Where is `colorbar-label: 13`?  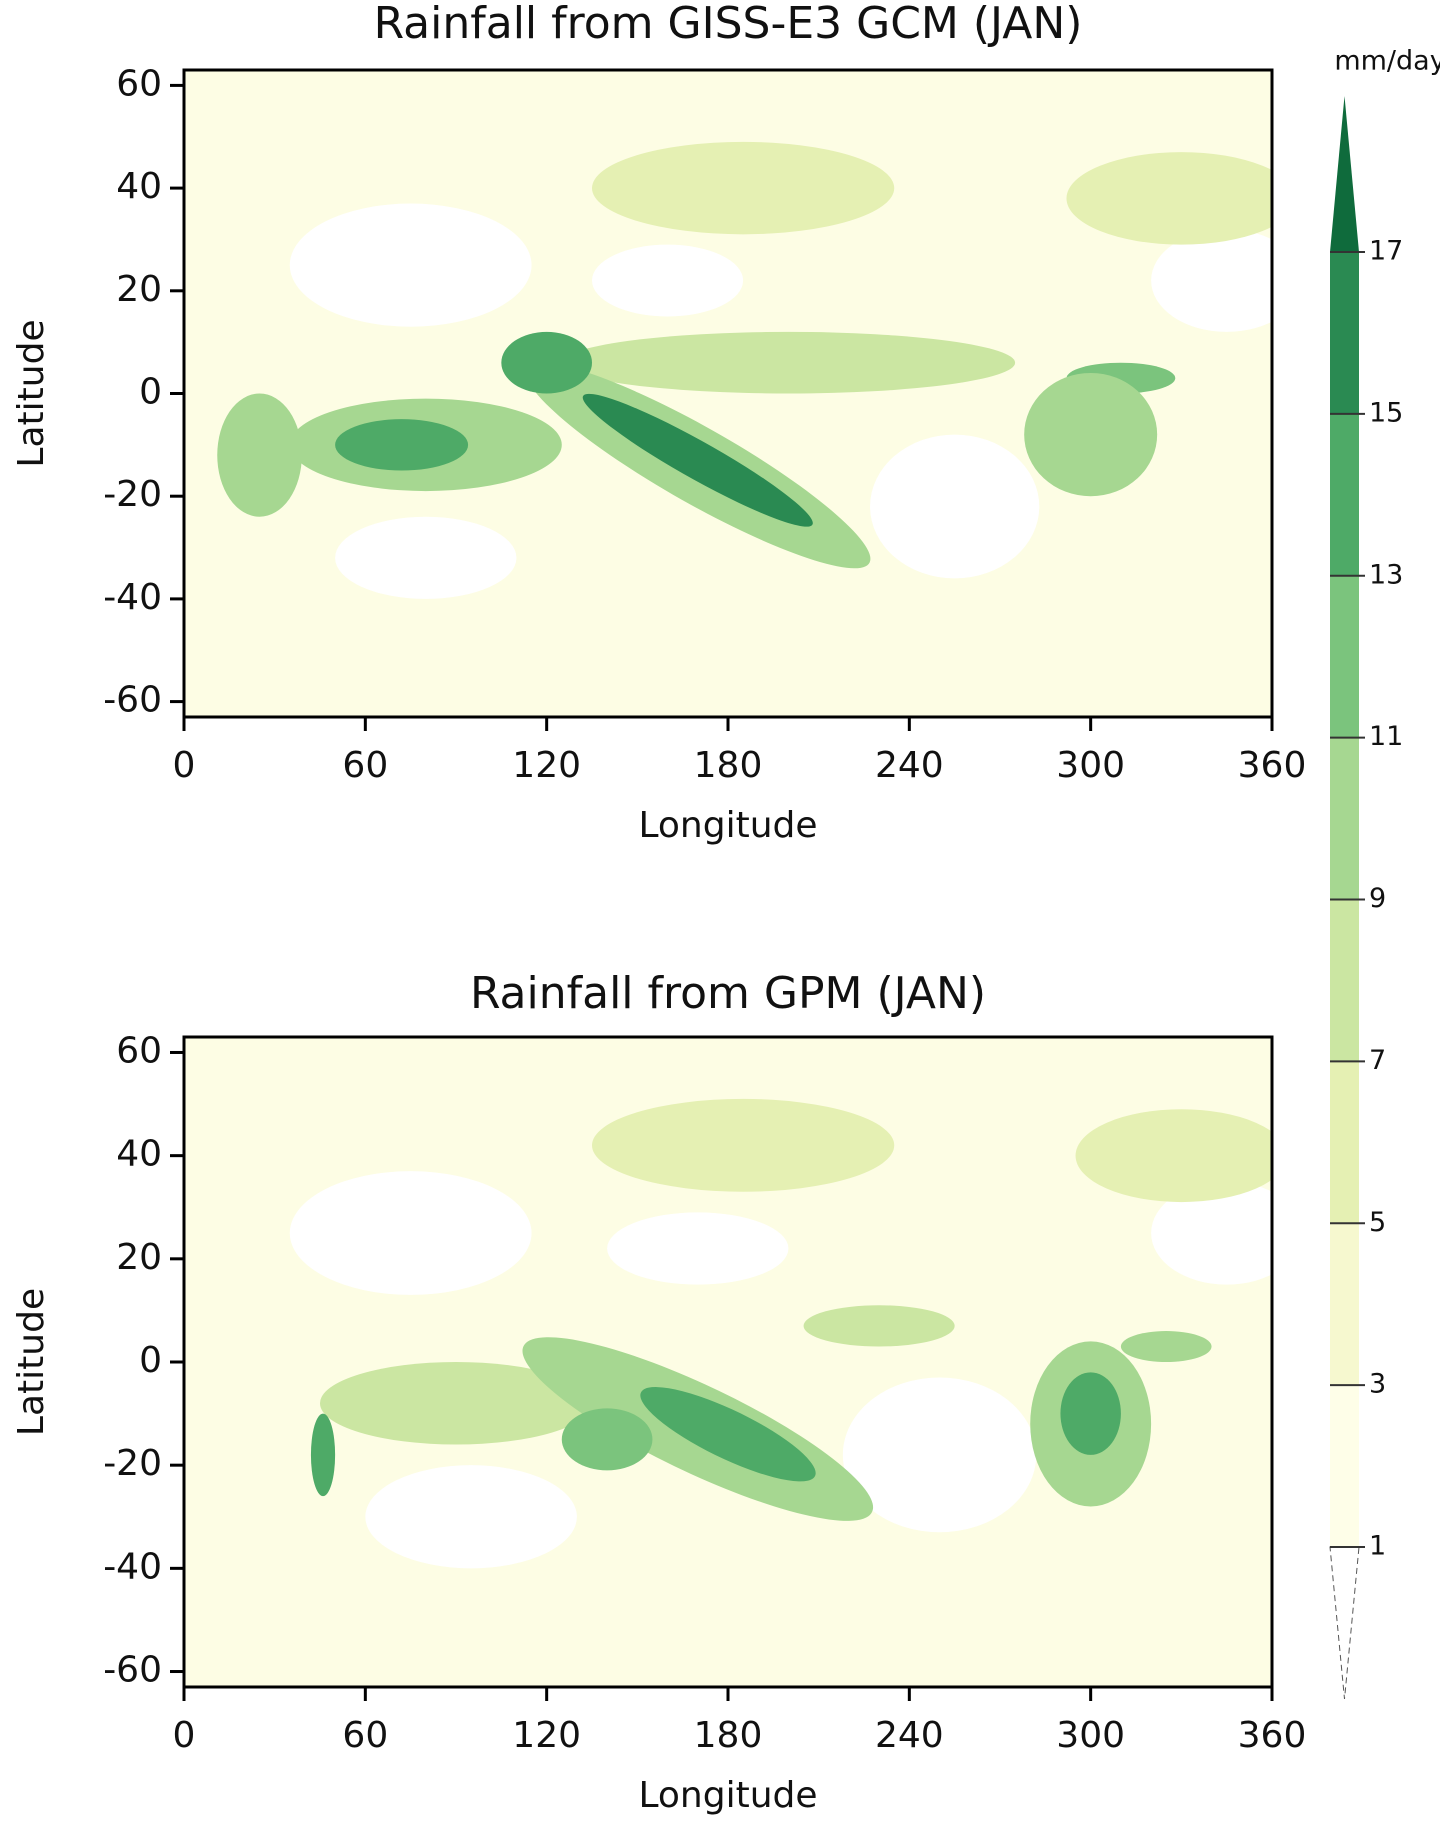
colorbar-label: 13 is located at coordinates (1386, 574).